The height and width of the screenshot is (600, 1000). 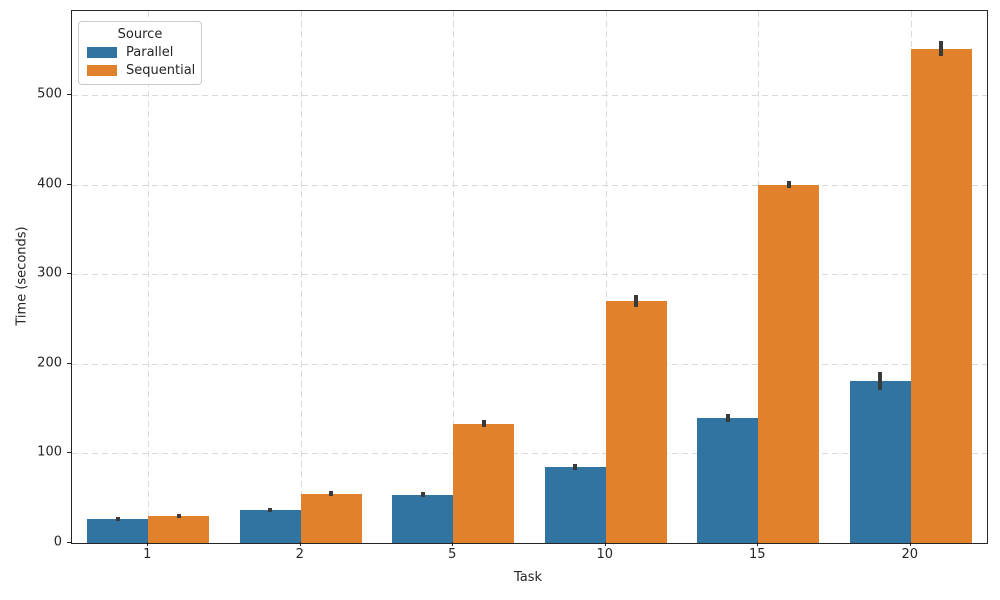 What do you see at coordinates (49, 184) in the screenshot?
I see `y-tick-label: 400` at bounding box center [49, 184].